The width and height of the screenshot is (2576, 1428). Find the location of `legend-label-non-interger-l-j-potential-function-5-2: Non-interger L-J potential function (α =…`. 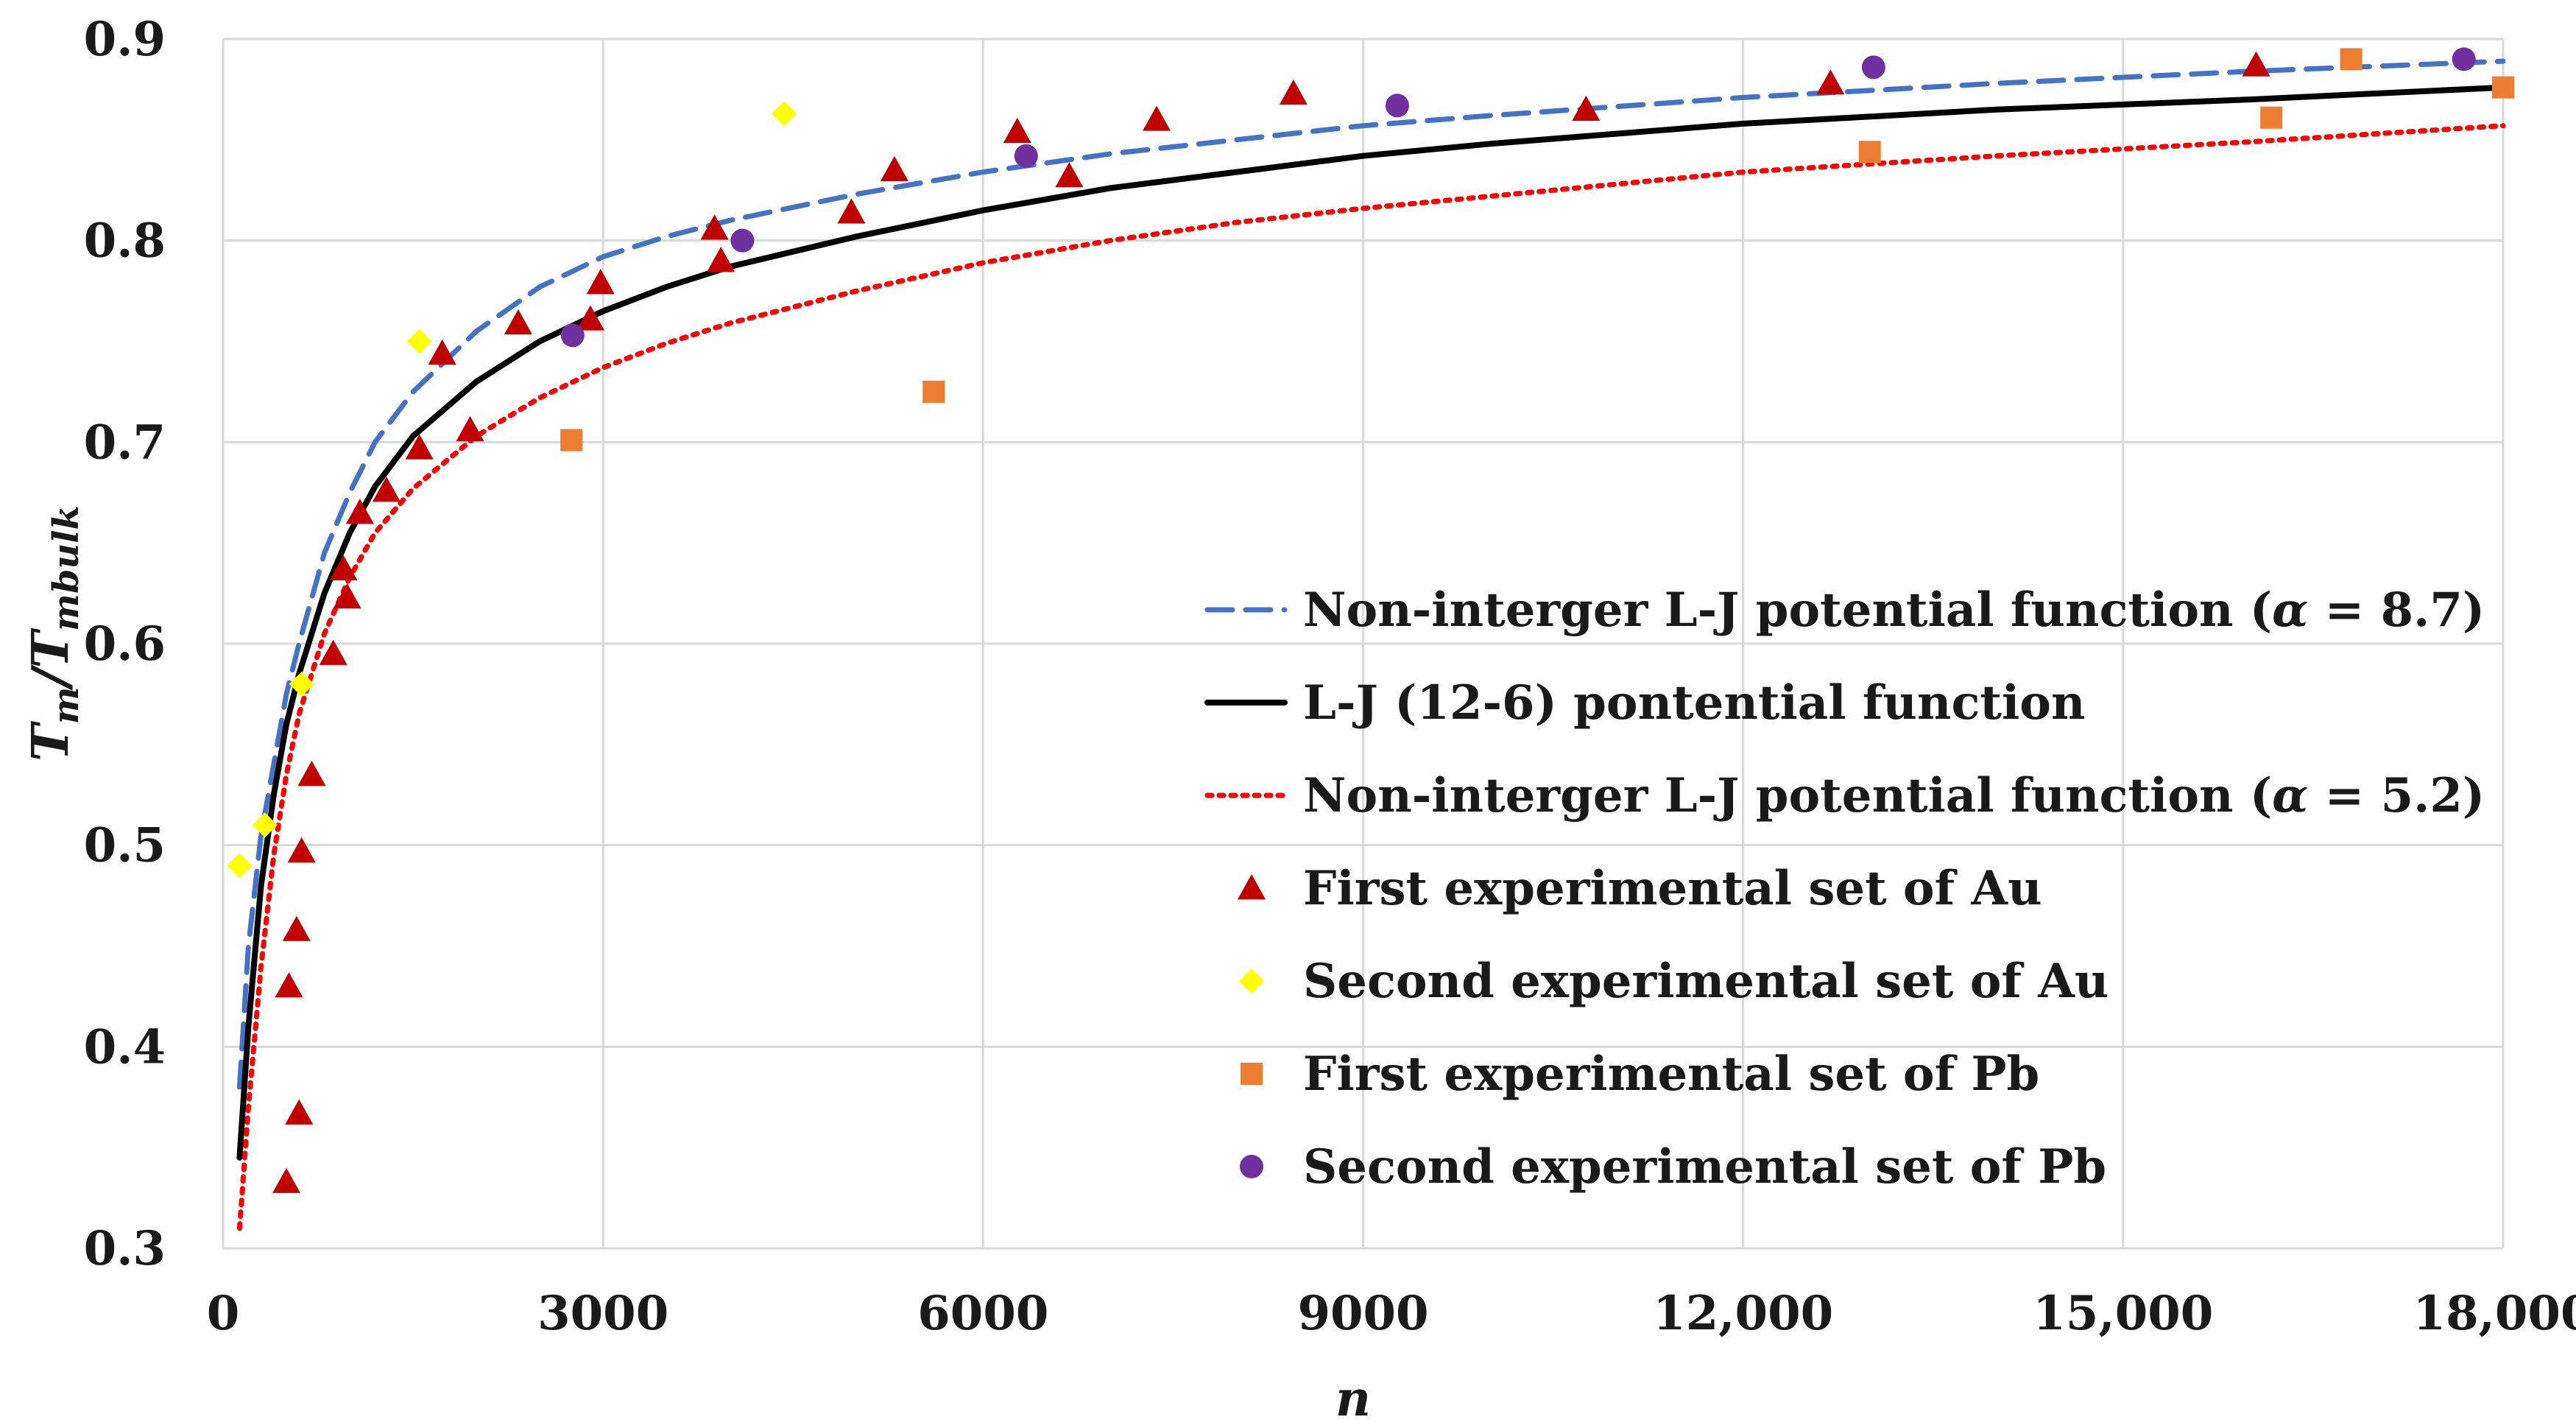

legend-label-non-interger-l-j-potential-function-5-2: Non-interger L-J potential function (α =… is located at coordinates (1894, 795).